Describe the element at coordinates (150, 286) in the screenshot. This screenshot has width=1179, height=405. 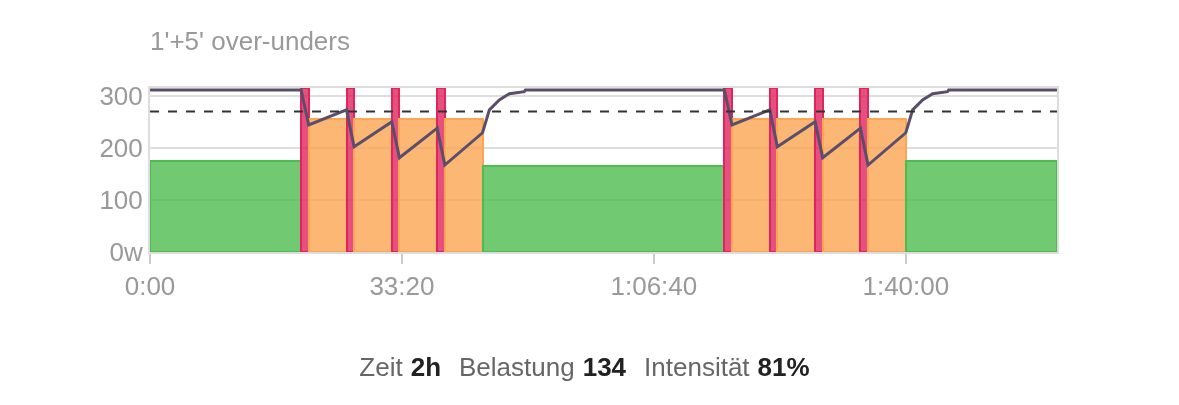
I see `x-tick-label: 0:00` at that location.